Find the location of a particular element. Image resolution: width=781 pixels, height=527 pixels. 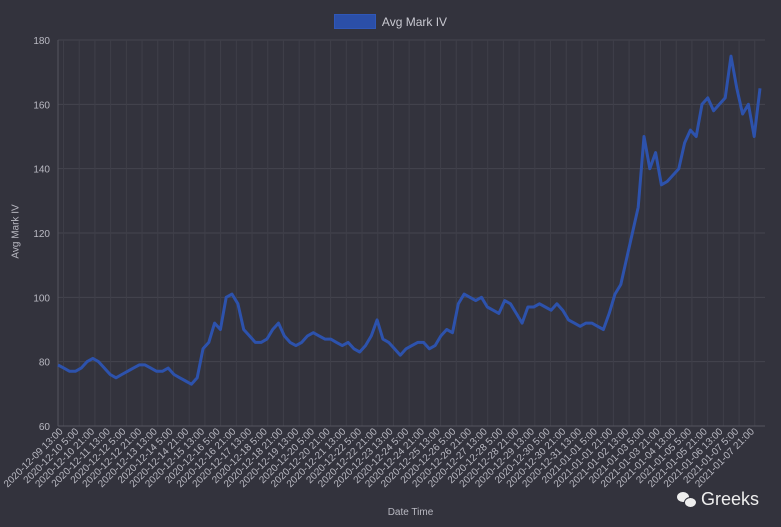

watermark-text: Greeks is located at coordinates (729, 499).